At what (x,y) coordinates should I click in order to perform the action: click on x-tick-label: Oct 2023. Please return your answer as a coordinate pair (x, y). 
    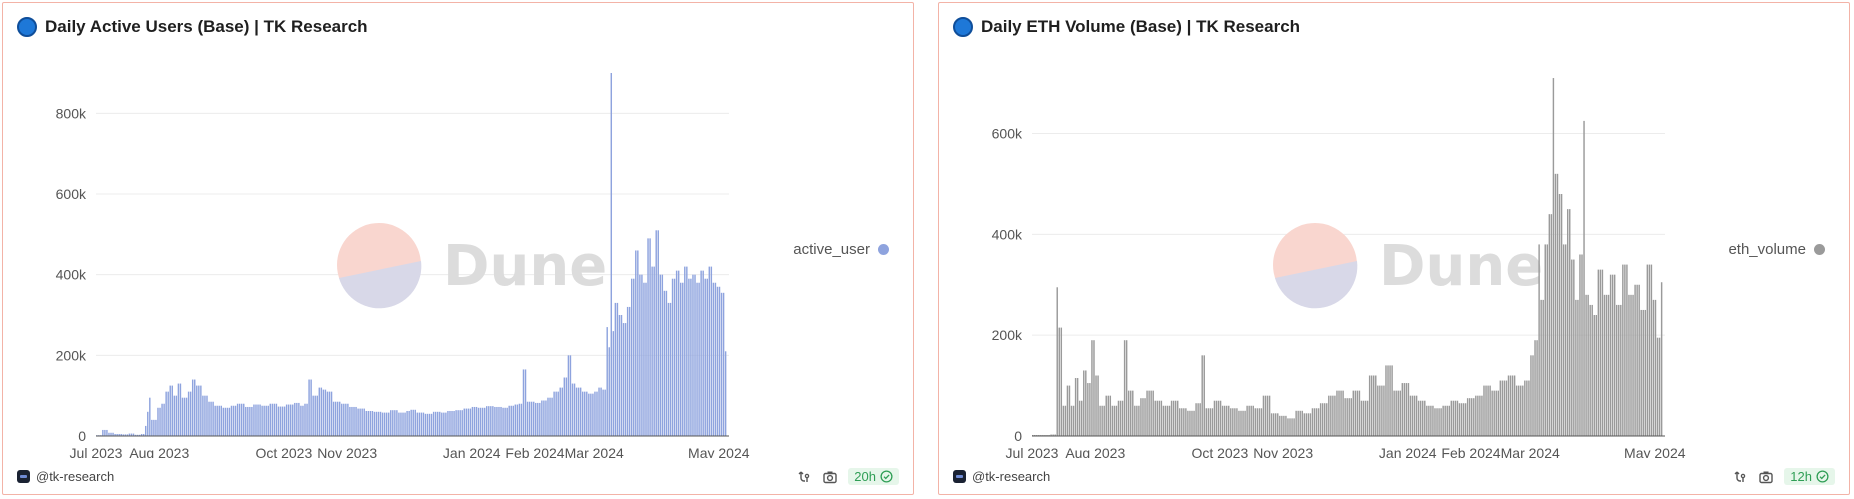
    Looking at the image, I should click on (1219, 451).